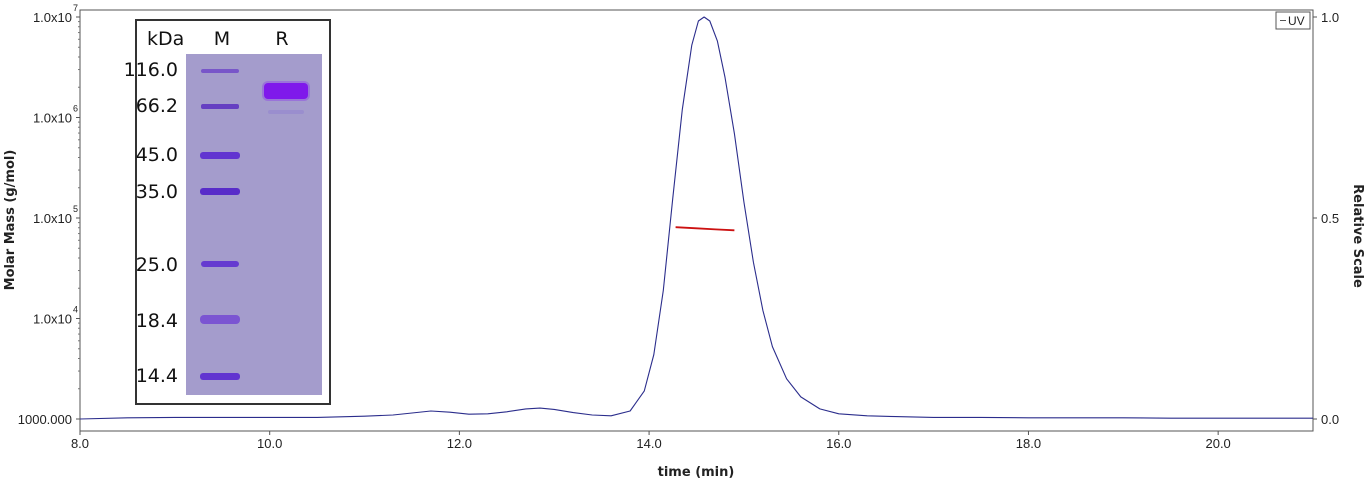  I want to click on x-axis: 8.0 10.0 12.0 14.0 16.0 18.0 20.0, so click(651, 441).